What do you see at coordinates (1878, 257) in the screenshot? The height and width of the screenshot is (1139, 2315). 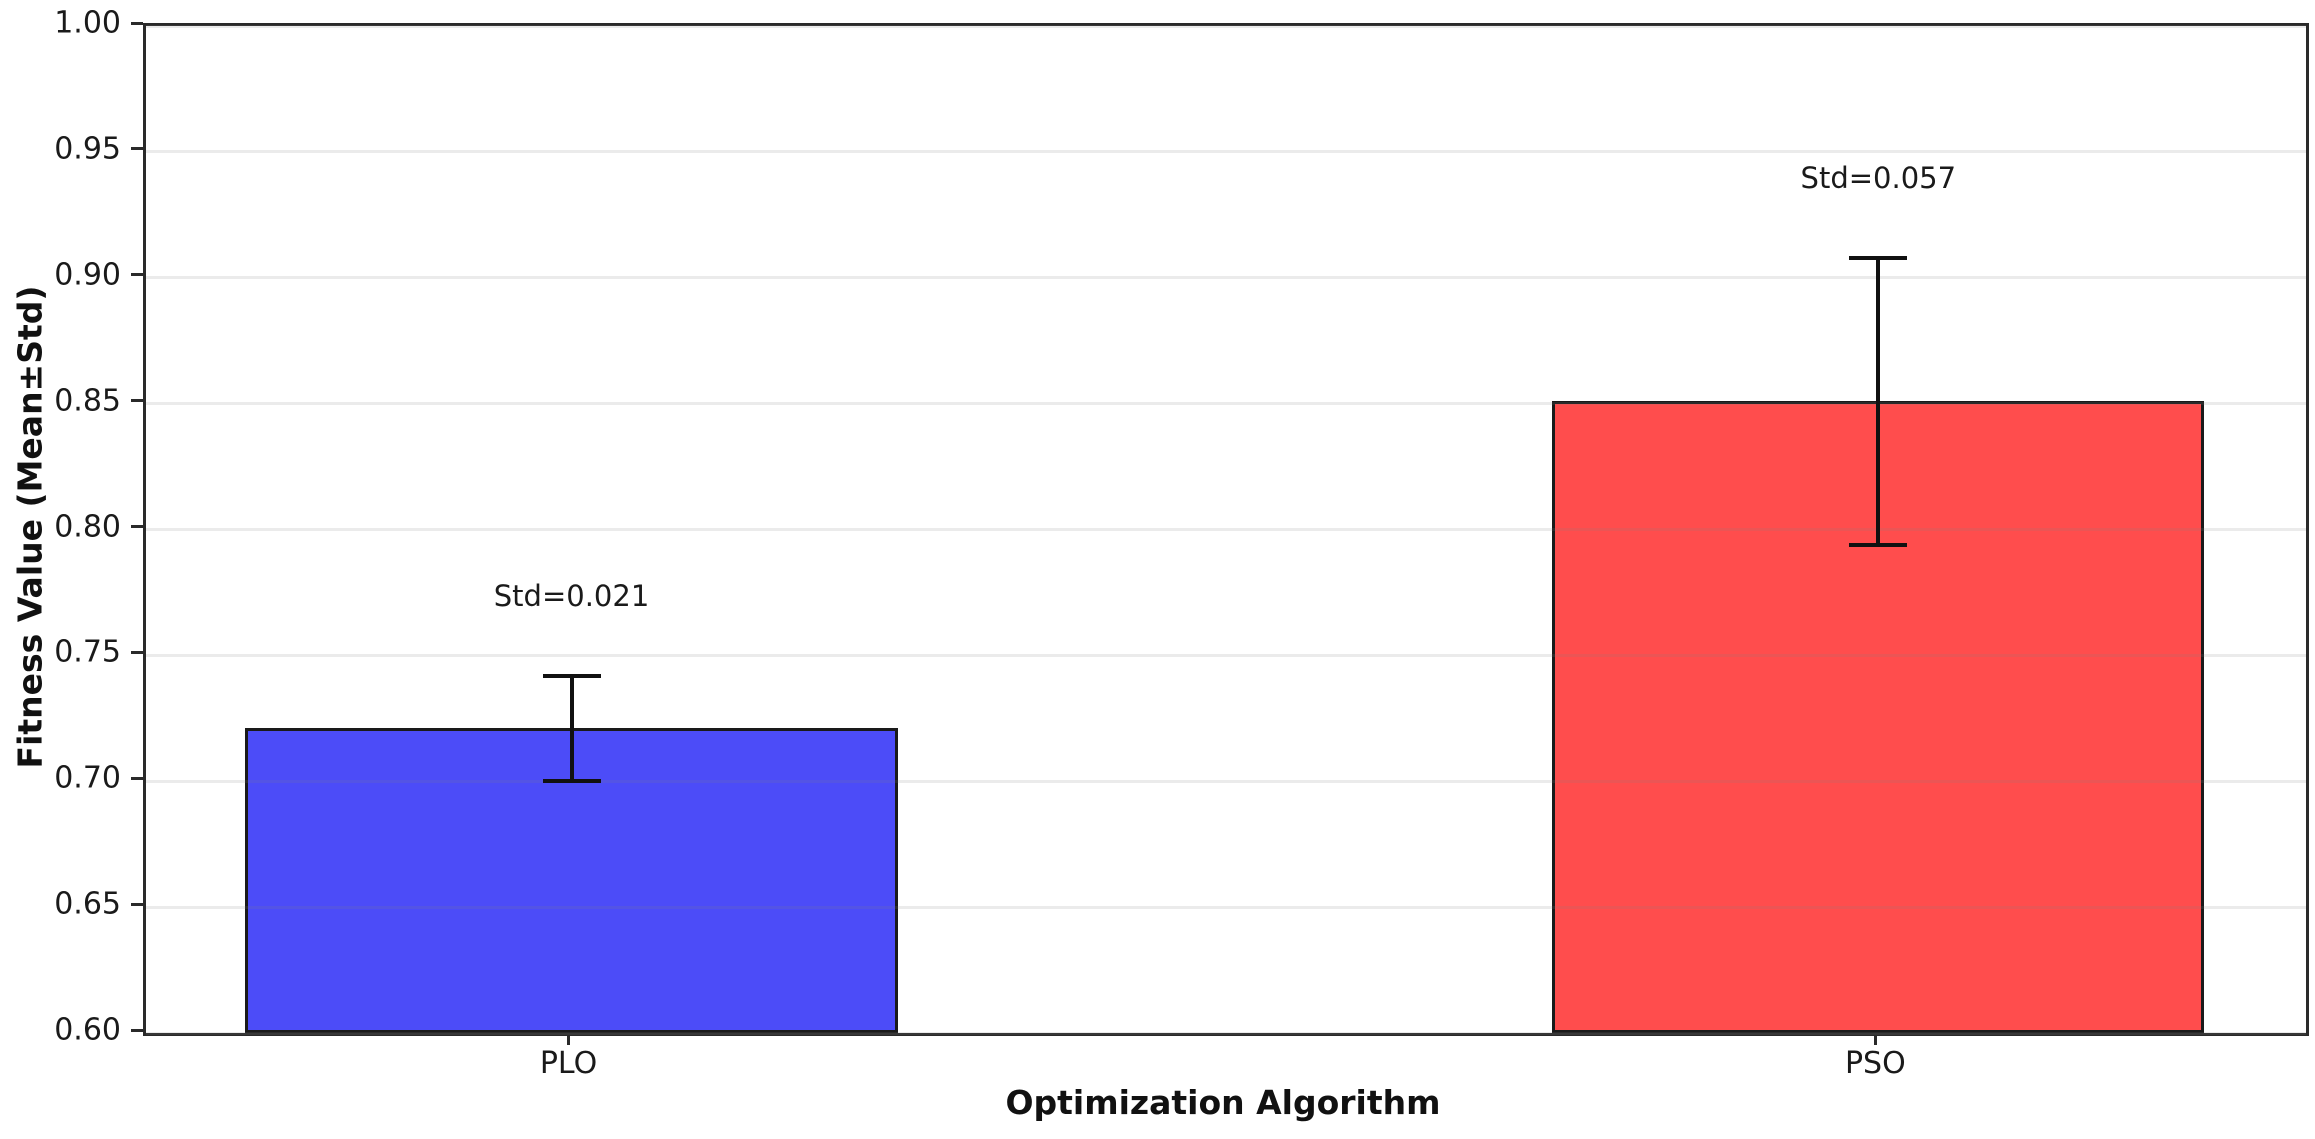 I see `error-cap-top-pso` at bounding box center [1878, 257].